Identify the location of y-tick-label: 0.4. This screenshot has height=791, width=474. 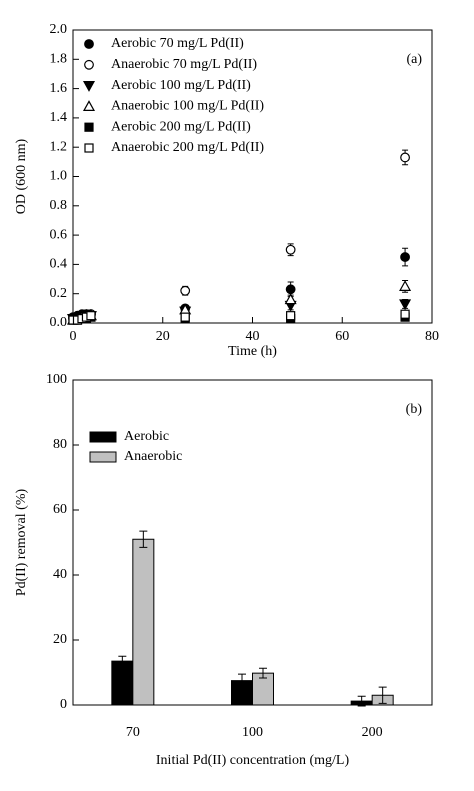
(59, 264).